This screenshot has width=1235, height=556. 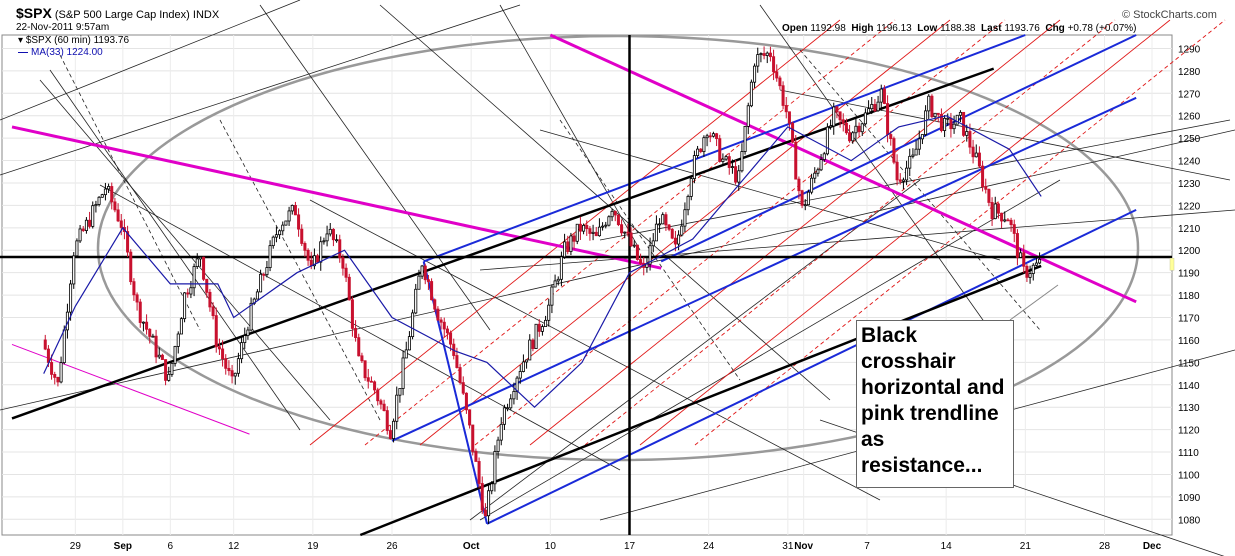 I want to click on y-tick-label: 1080, so click(x=1189, y=520).